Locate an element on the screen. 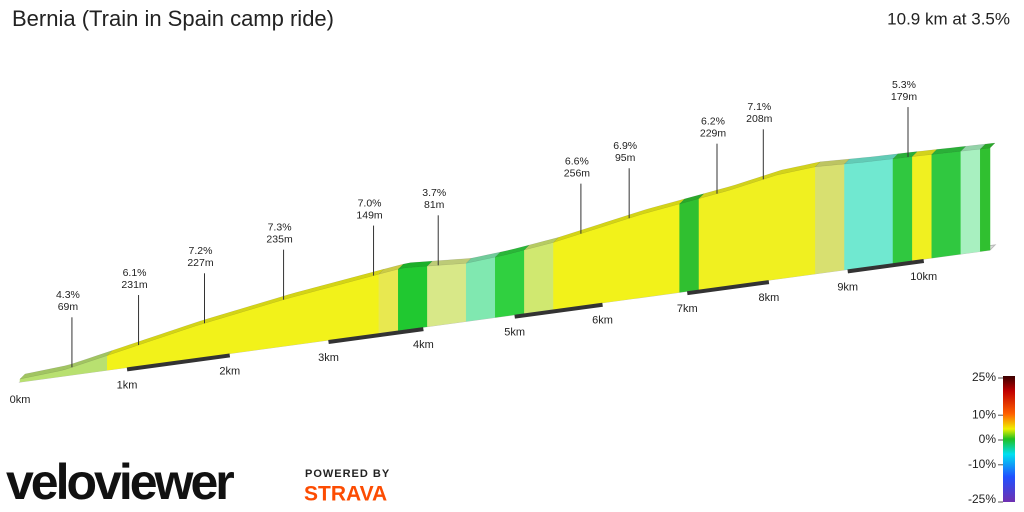  x-tick-label: 3km is located at coordinates (328, 358).